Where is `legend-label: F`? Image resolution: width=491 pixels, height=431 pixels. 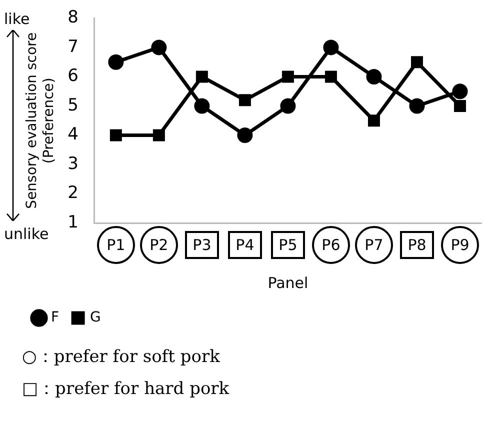
legend-label: F is located at coordinates (55, 318).